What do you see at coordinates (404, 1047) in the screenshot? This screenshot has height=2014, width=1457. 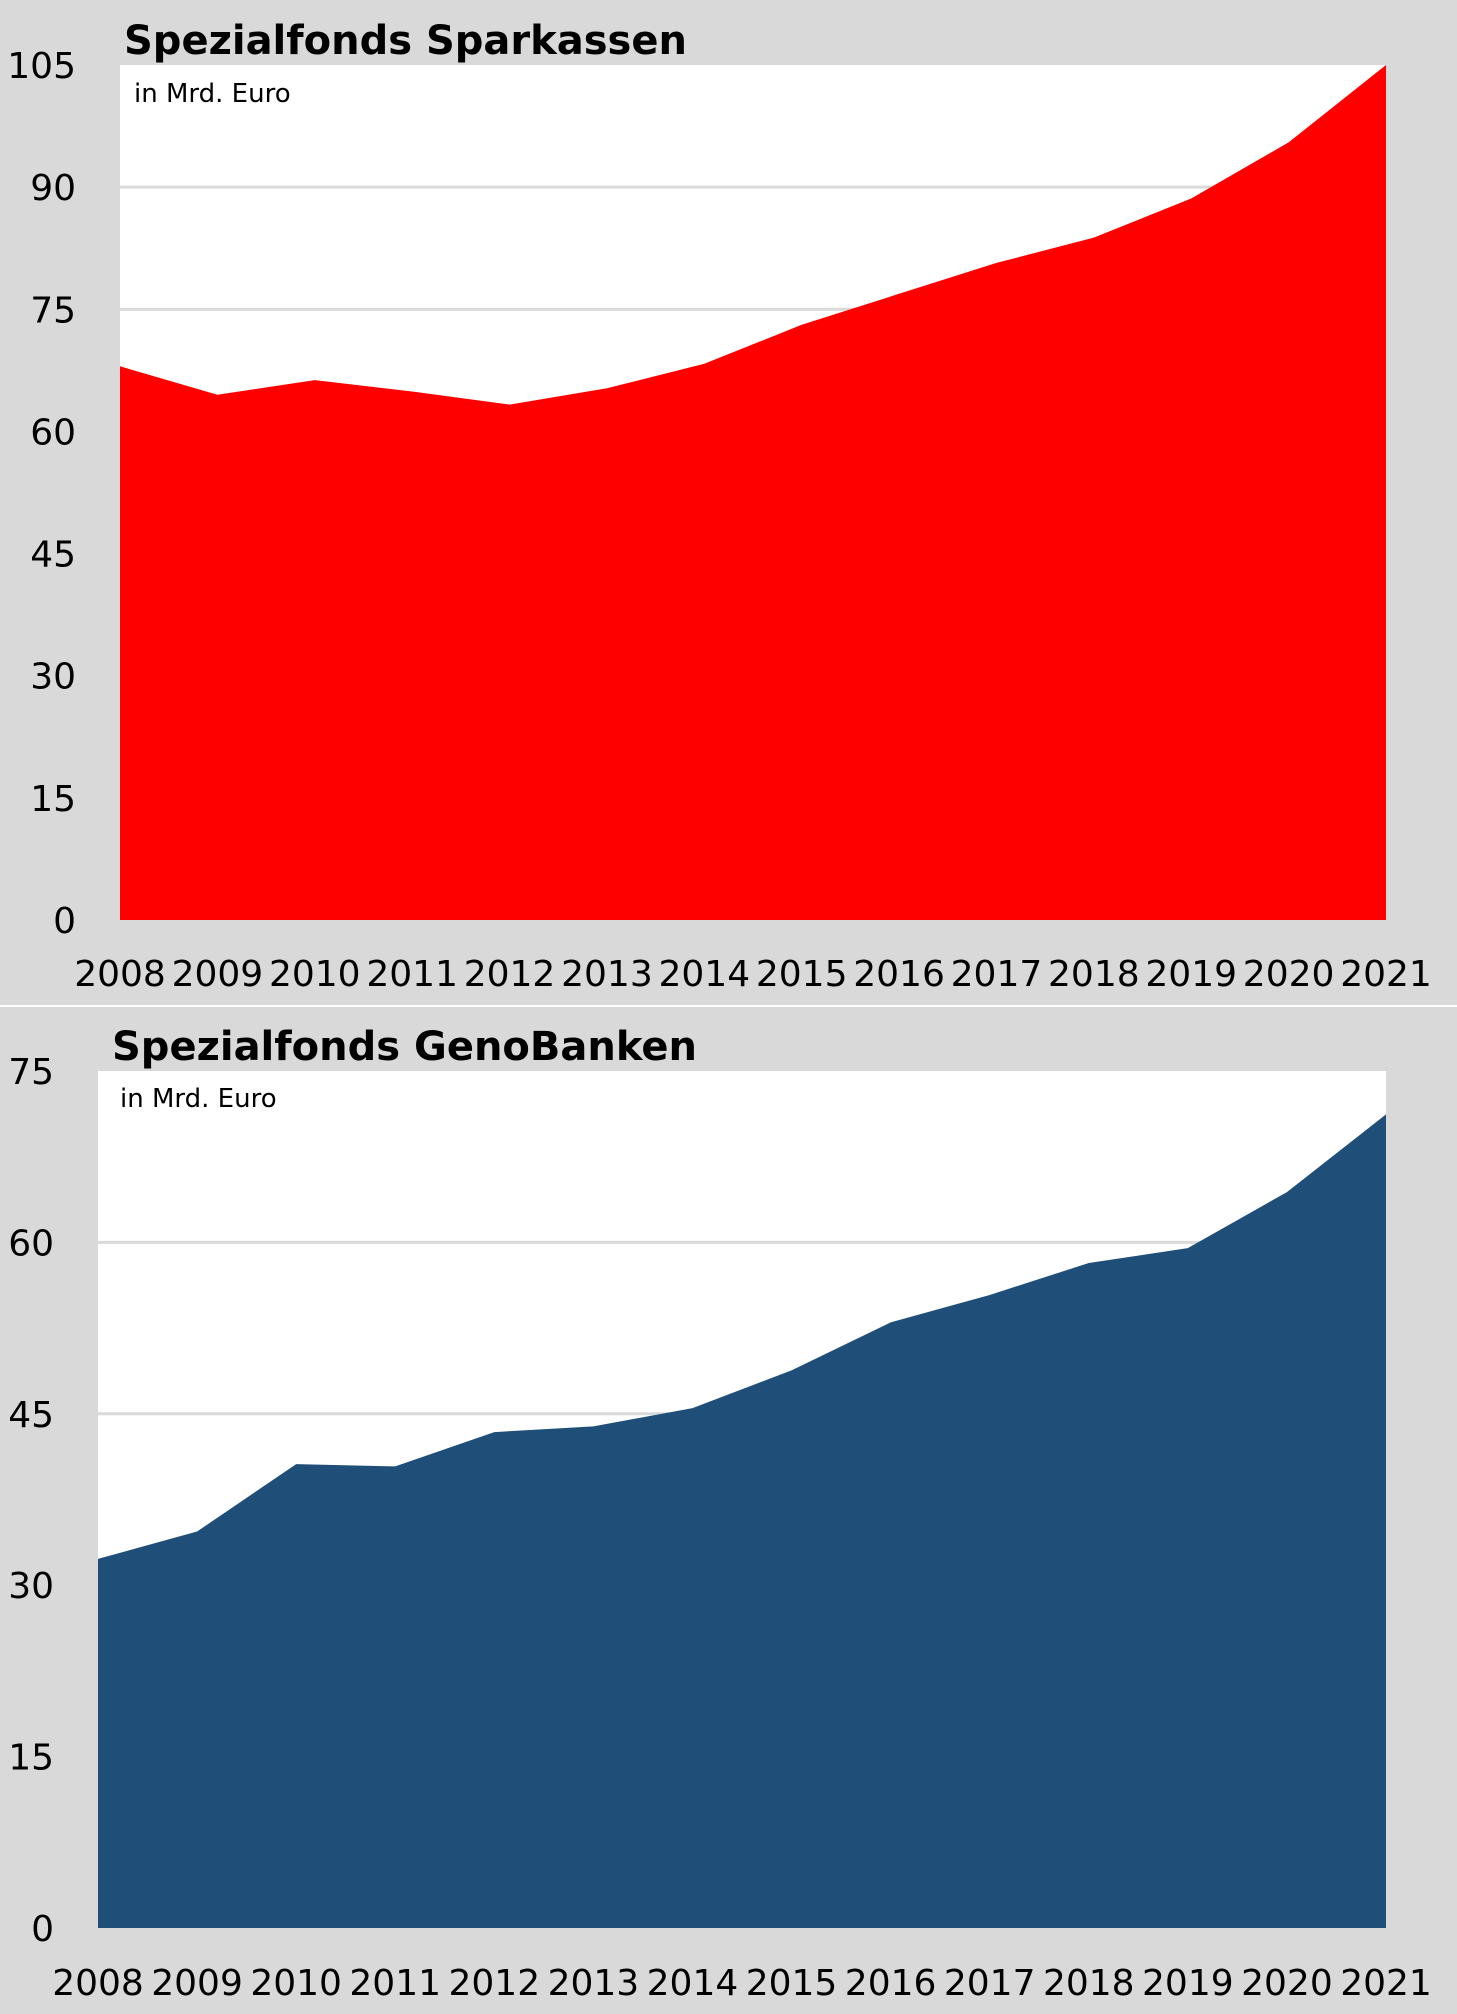 I see `chart-title: Spezialfonds GenoBanken` at bounding box center [404, 1047].